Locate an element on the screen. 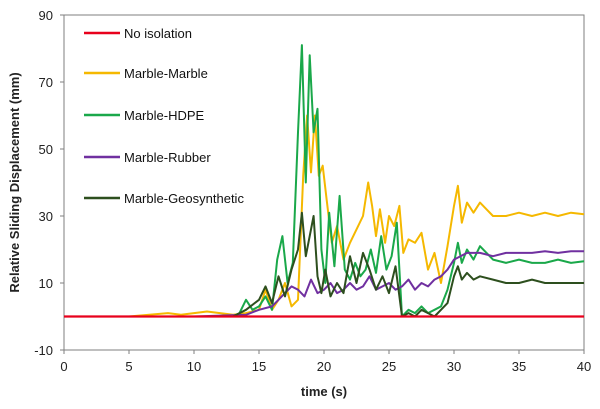 This screenshot has height=409, width=600. legend-label: Marble-Rubber is located at coordinates (167, 157).